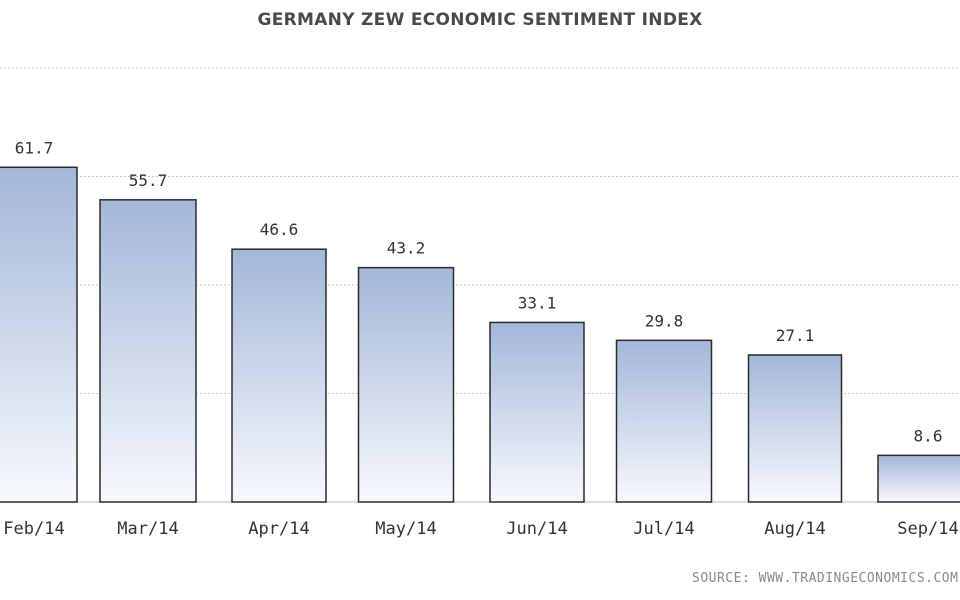 The width and height of the screenshot is (960, 600). I want to click on x-tick-label: Feb/14, so click(33, 529).